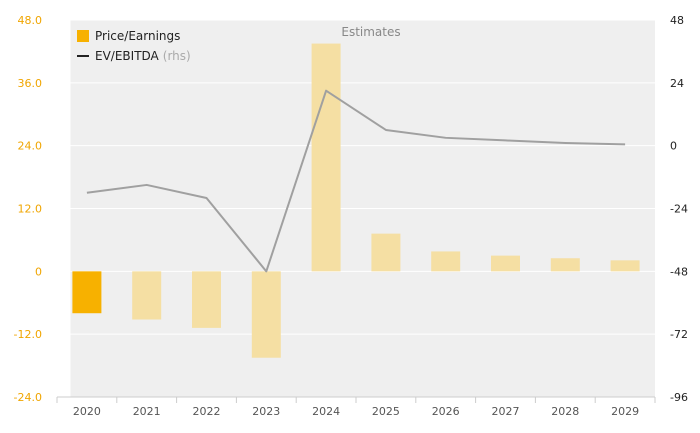 The height and width of the screenshot is (433, 700). What do you see at coordinates (266, 314) in the screenshot?
I see `bar-2023` at bounding box center [266, 314].